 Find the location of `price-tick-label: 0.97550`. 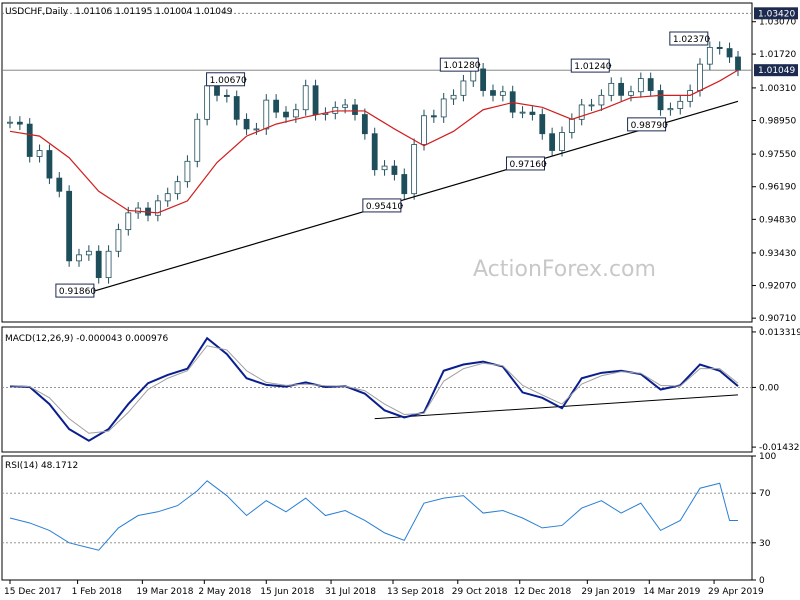

price-tick-label: 0.97550 is located at coordinates (777, 155).